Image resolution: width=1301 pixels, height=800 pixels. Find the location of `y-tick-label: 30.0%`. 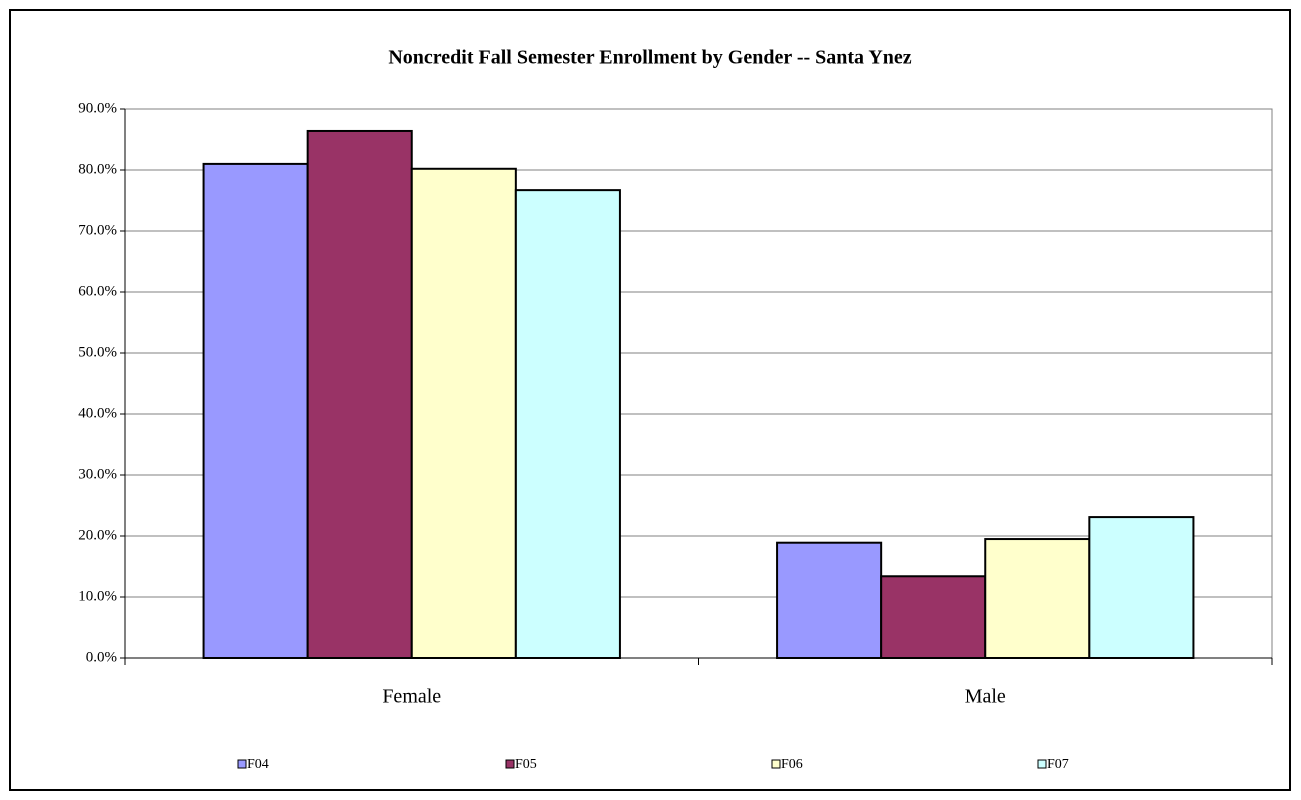

y-tick-label: 30.0% is located at coordinates (97, 474).